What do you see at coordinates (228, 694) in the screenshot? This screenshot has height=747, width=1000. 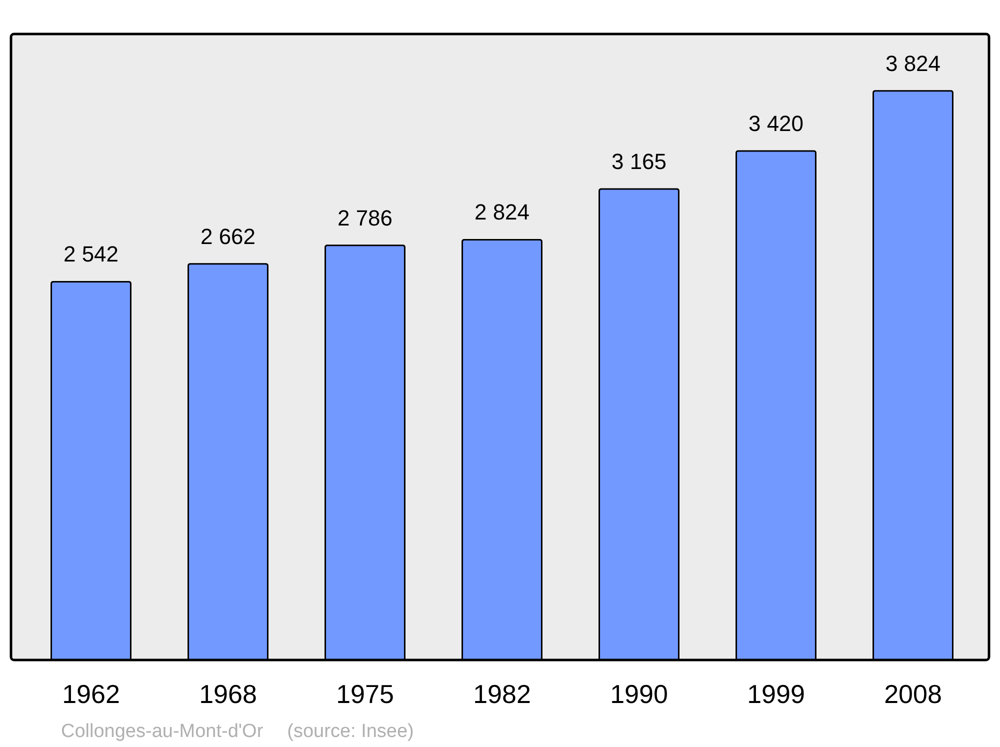 I see `x-tick-label: 1968` at bounding box center [228, 694].